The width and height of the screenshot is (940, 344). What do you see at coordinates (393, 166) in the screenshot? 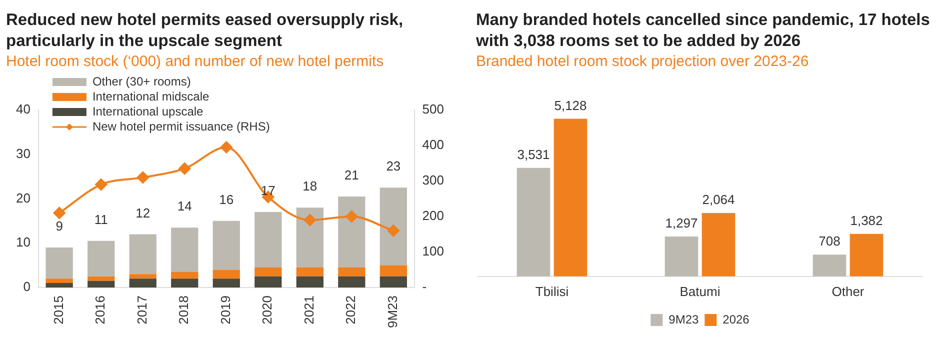
I see `total-label: 23` at bounding box center [393, 166].